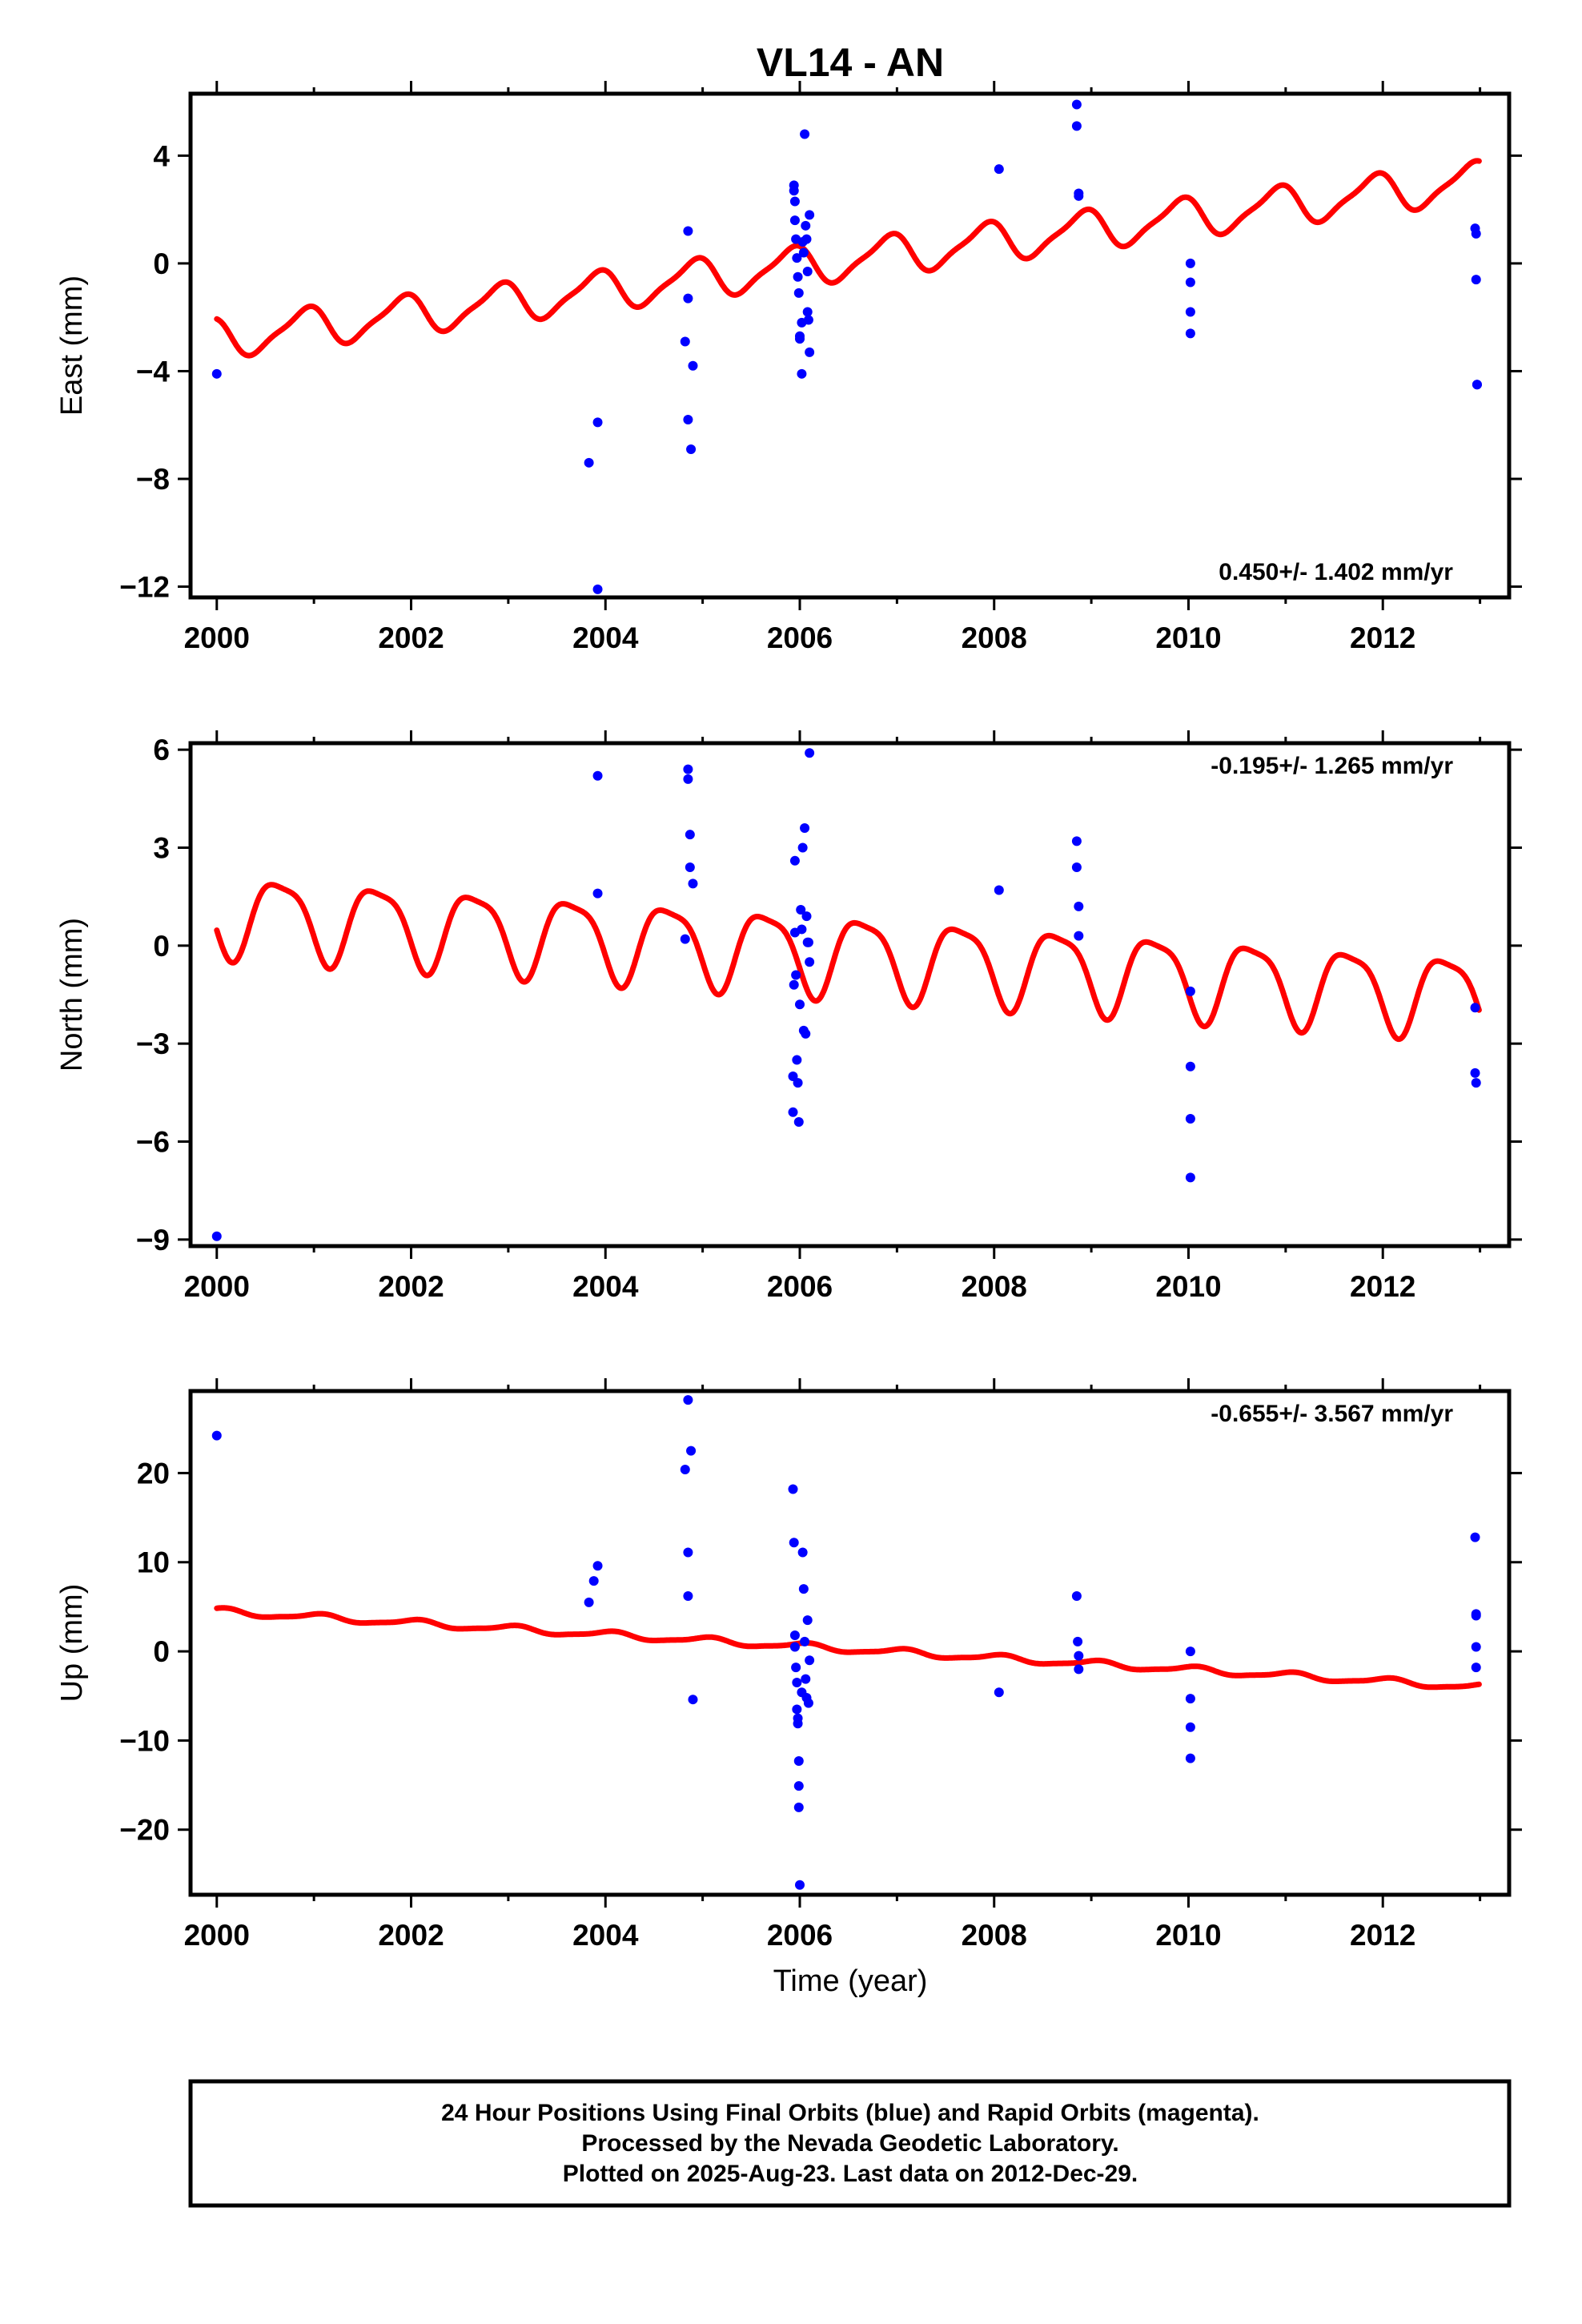 This screenshot has width=1582, height=2324. Describe the element at coordinates (217, 637) in the screenshot. I see `east-x-tick-label: 2000` at that location.